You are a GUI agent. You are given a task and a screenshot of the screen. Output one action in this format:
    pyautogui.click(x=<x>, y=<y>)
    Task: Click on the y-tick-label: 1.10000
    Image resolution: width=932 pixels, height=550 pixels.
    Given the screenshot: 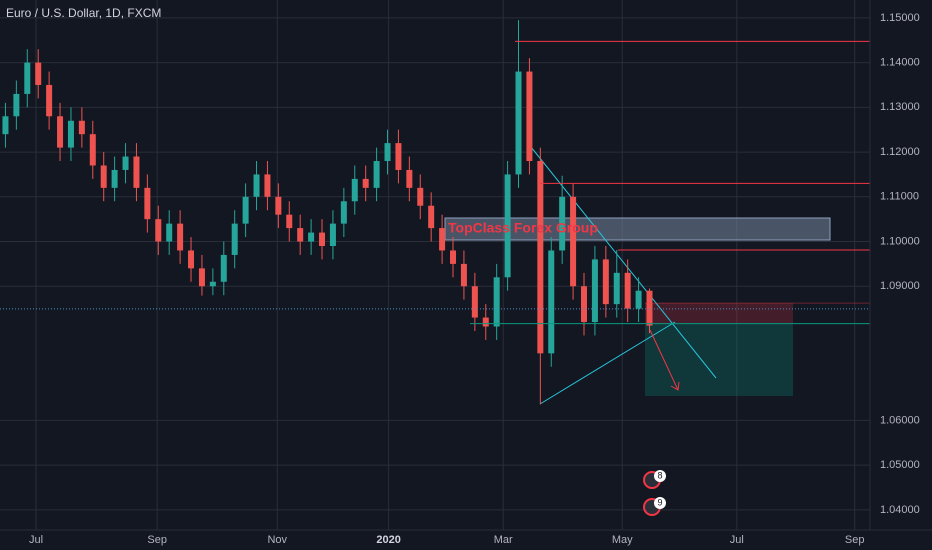 What is the action you would take?
    pyautogui.click(x=900, y=241)
    